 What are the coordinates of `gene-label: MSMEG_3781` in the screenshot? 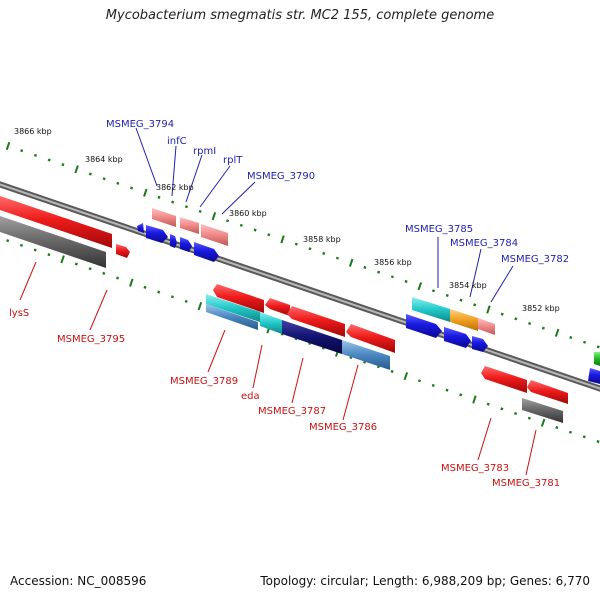 It's located at (526, 483).